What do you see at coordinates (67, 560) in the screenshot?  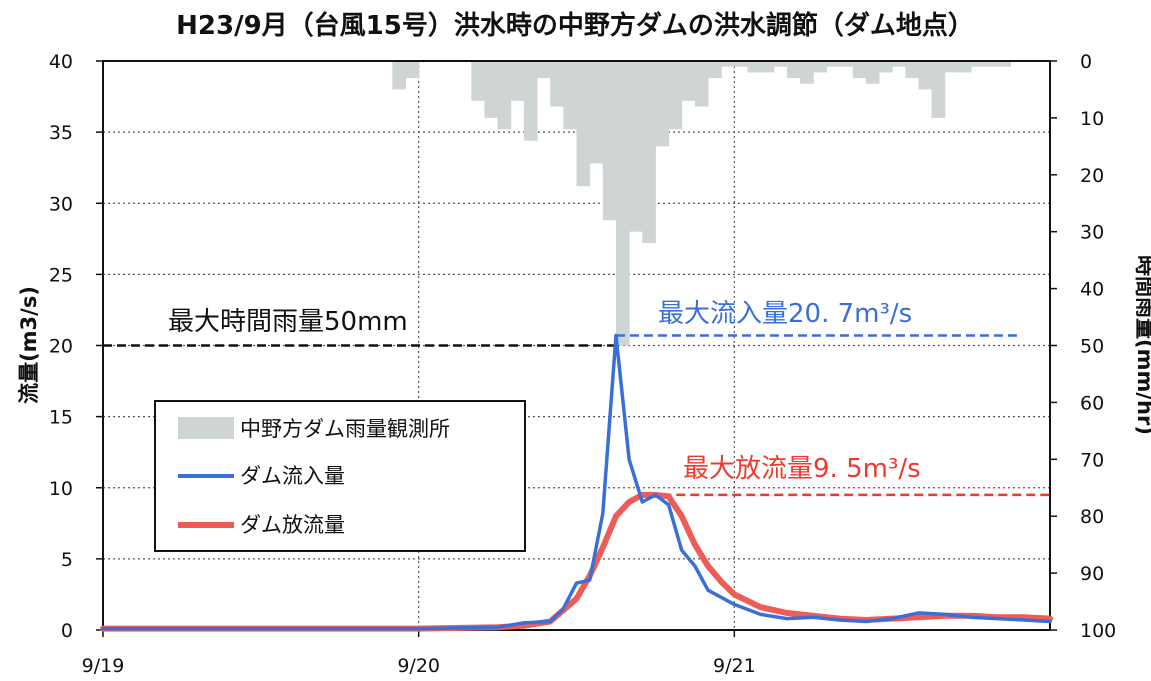 I see `left-tick-label: 5` at bounding box center [67, 560].